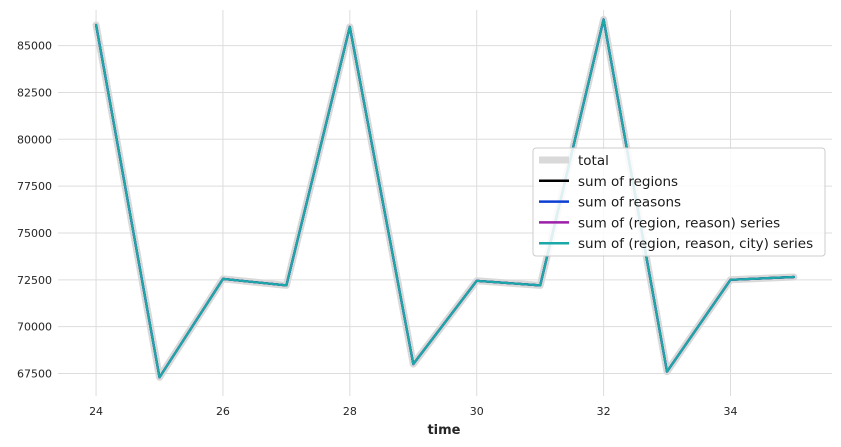 This screenshot has width=841, height=447. I want to click on x-tick-label: 34, so click(730, 411).